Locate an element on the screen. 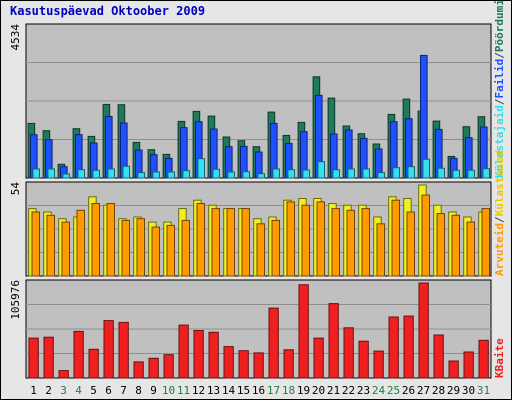  day-label-10: 10 is located at coordinates (168, 390).